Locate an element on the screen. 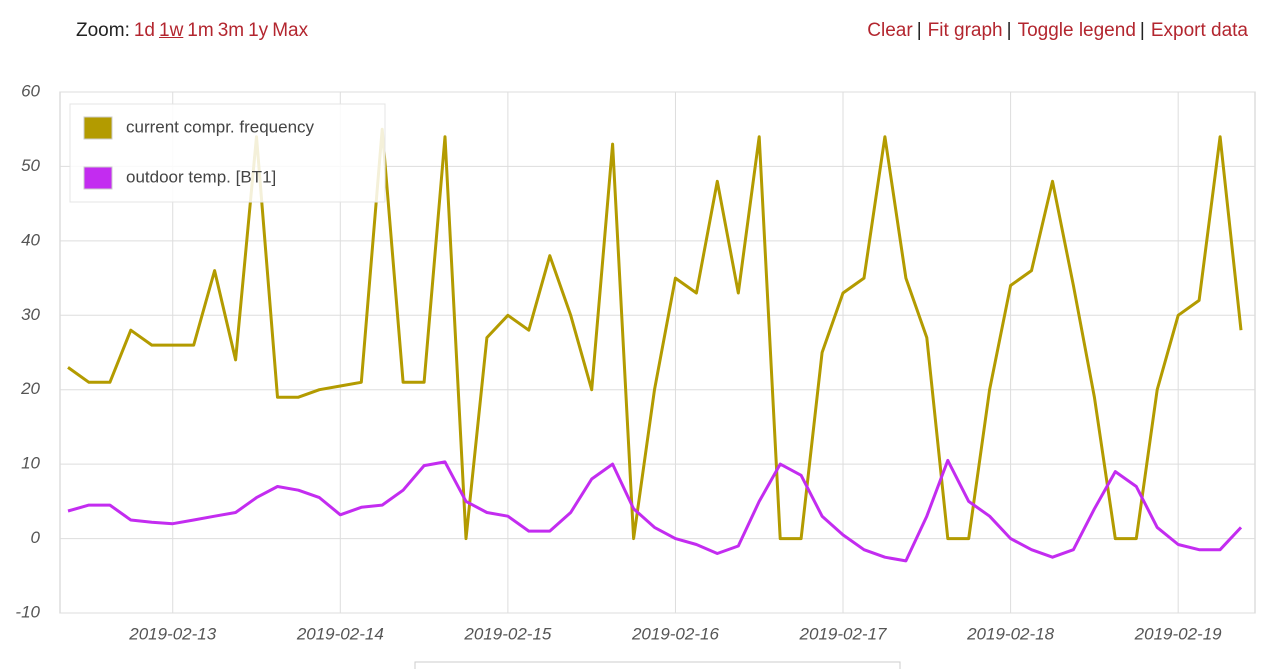  range-selector is located at coordinates (657, 665).